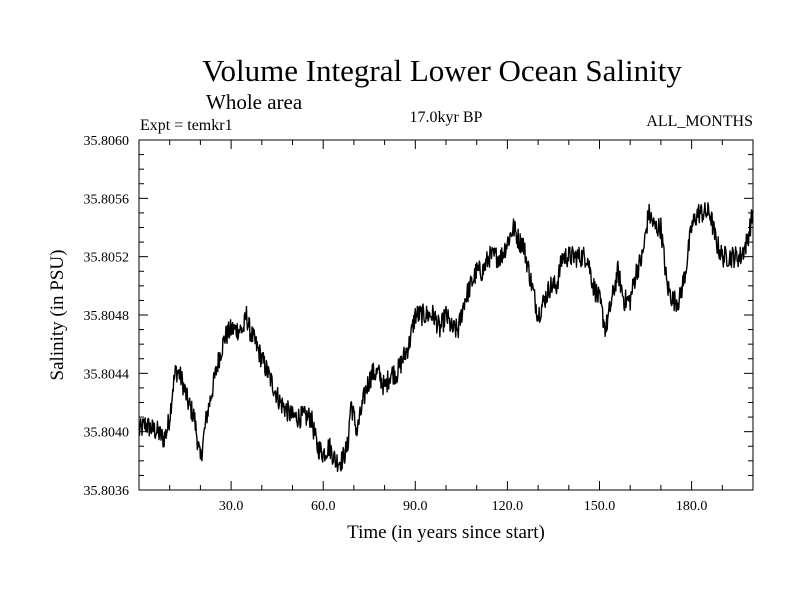 The image size is (800, 600). I want to click on y-tick-label: 35.8044, so click(107, 374).